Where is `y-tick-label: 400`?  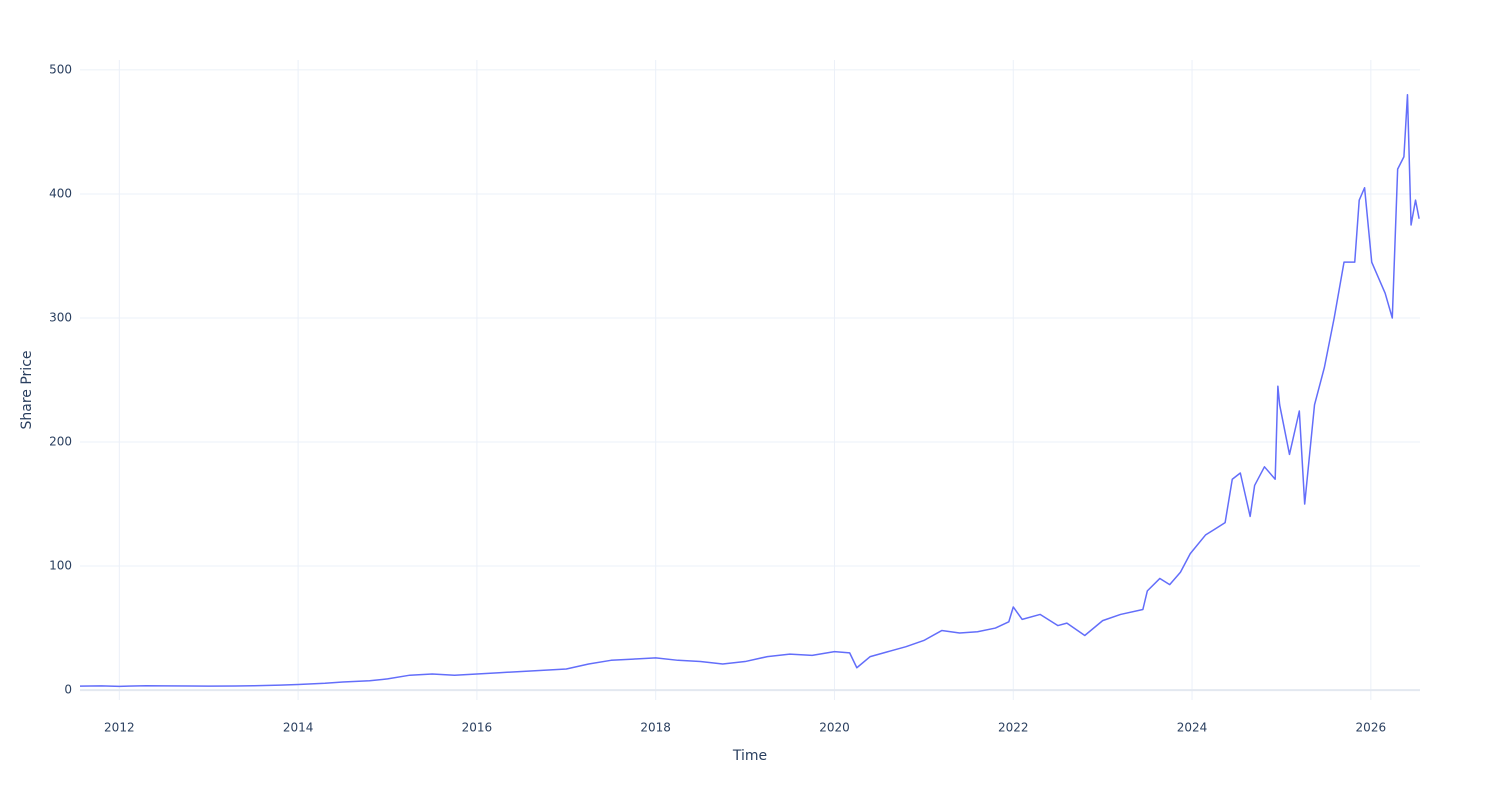
y-tick-label: 400 is located at coordinates (60, 193).